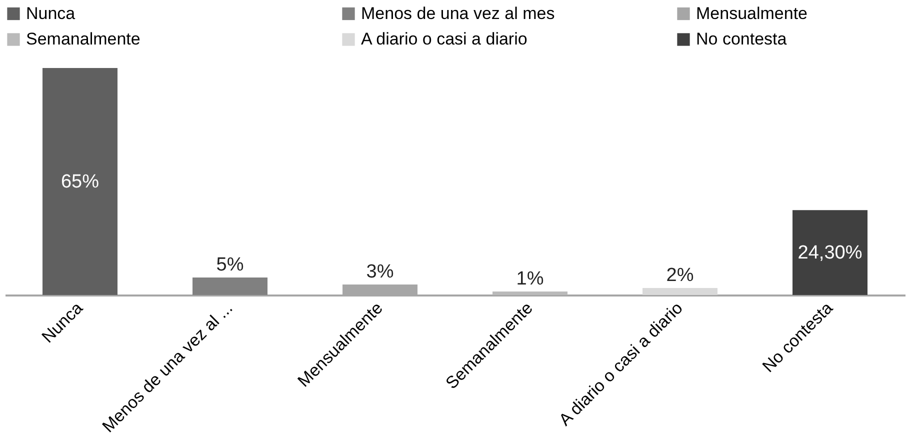  I want to click on legend-label: A diario o casi a diario, so click(444, 39).